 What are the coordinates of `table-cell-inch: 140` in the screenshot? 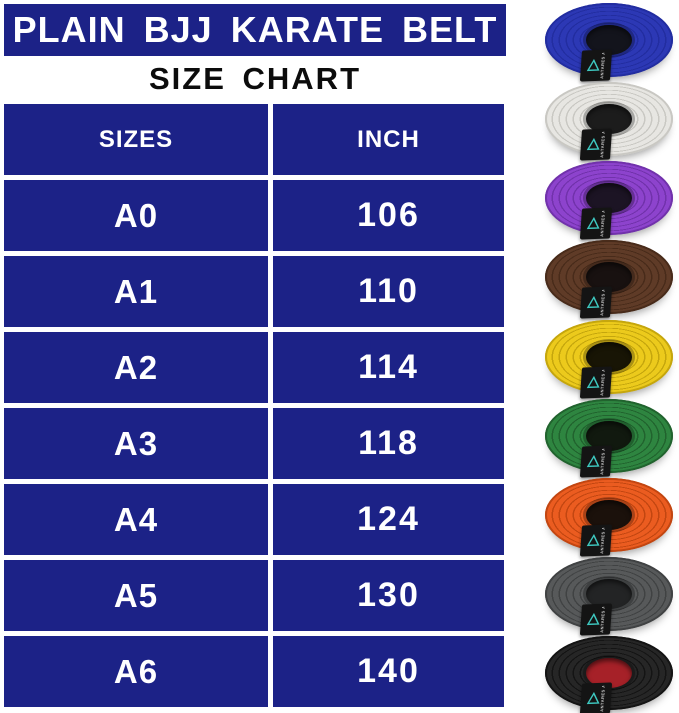 It's located at (388, 671).